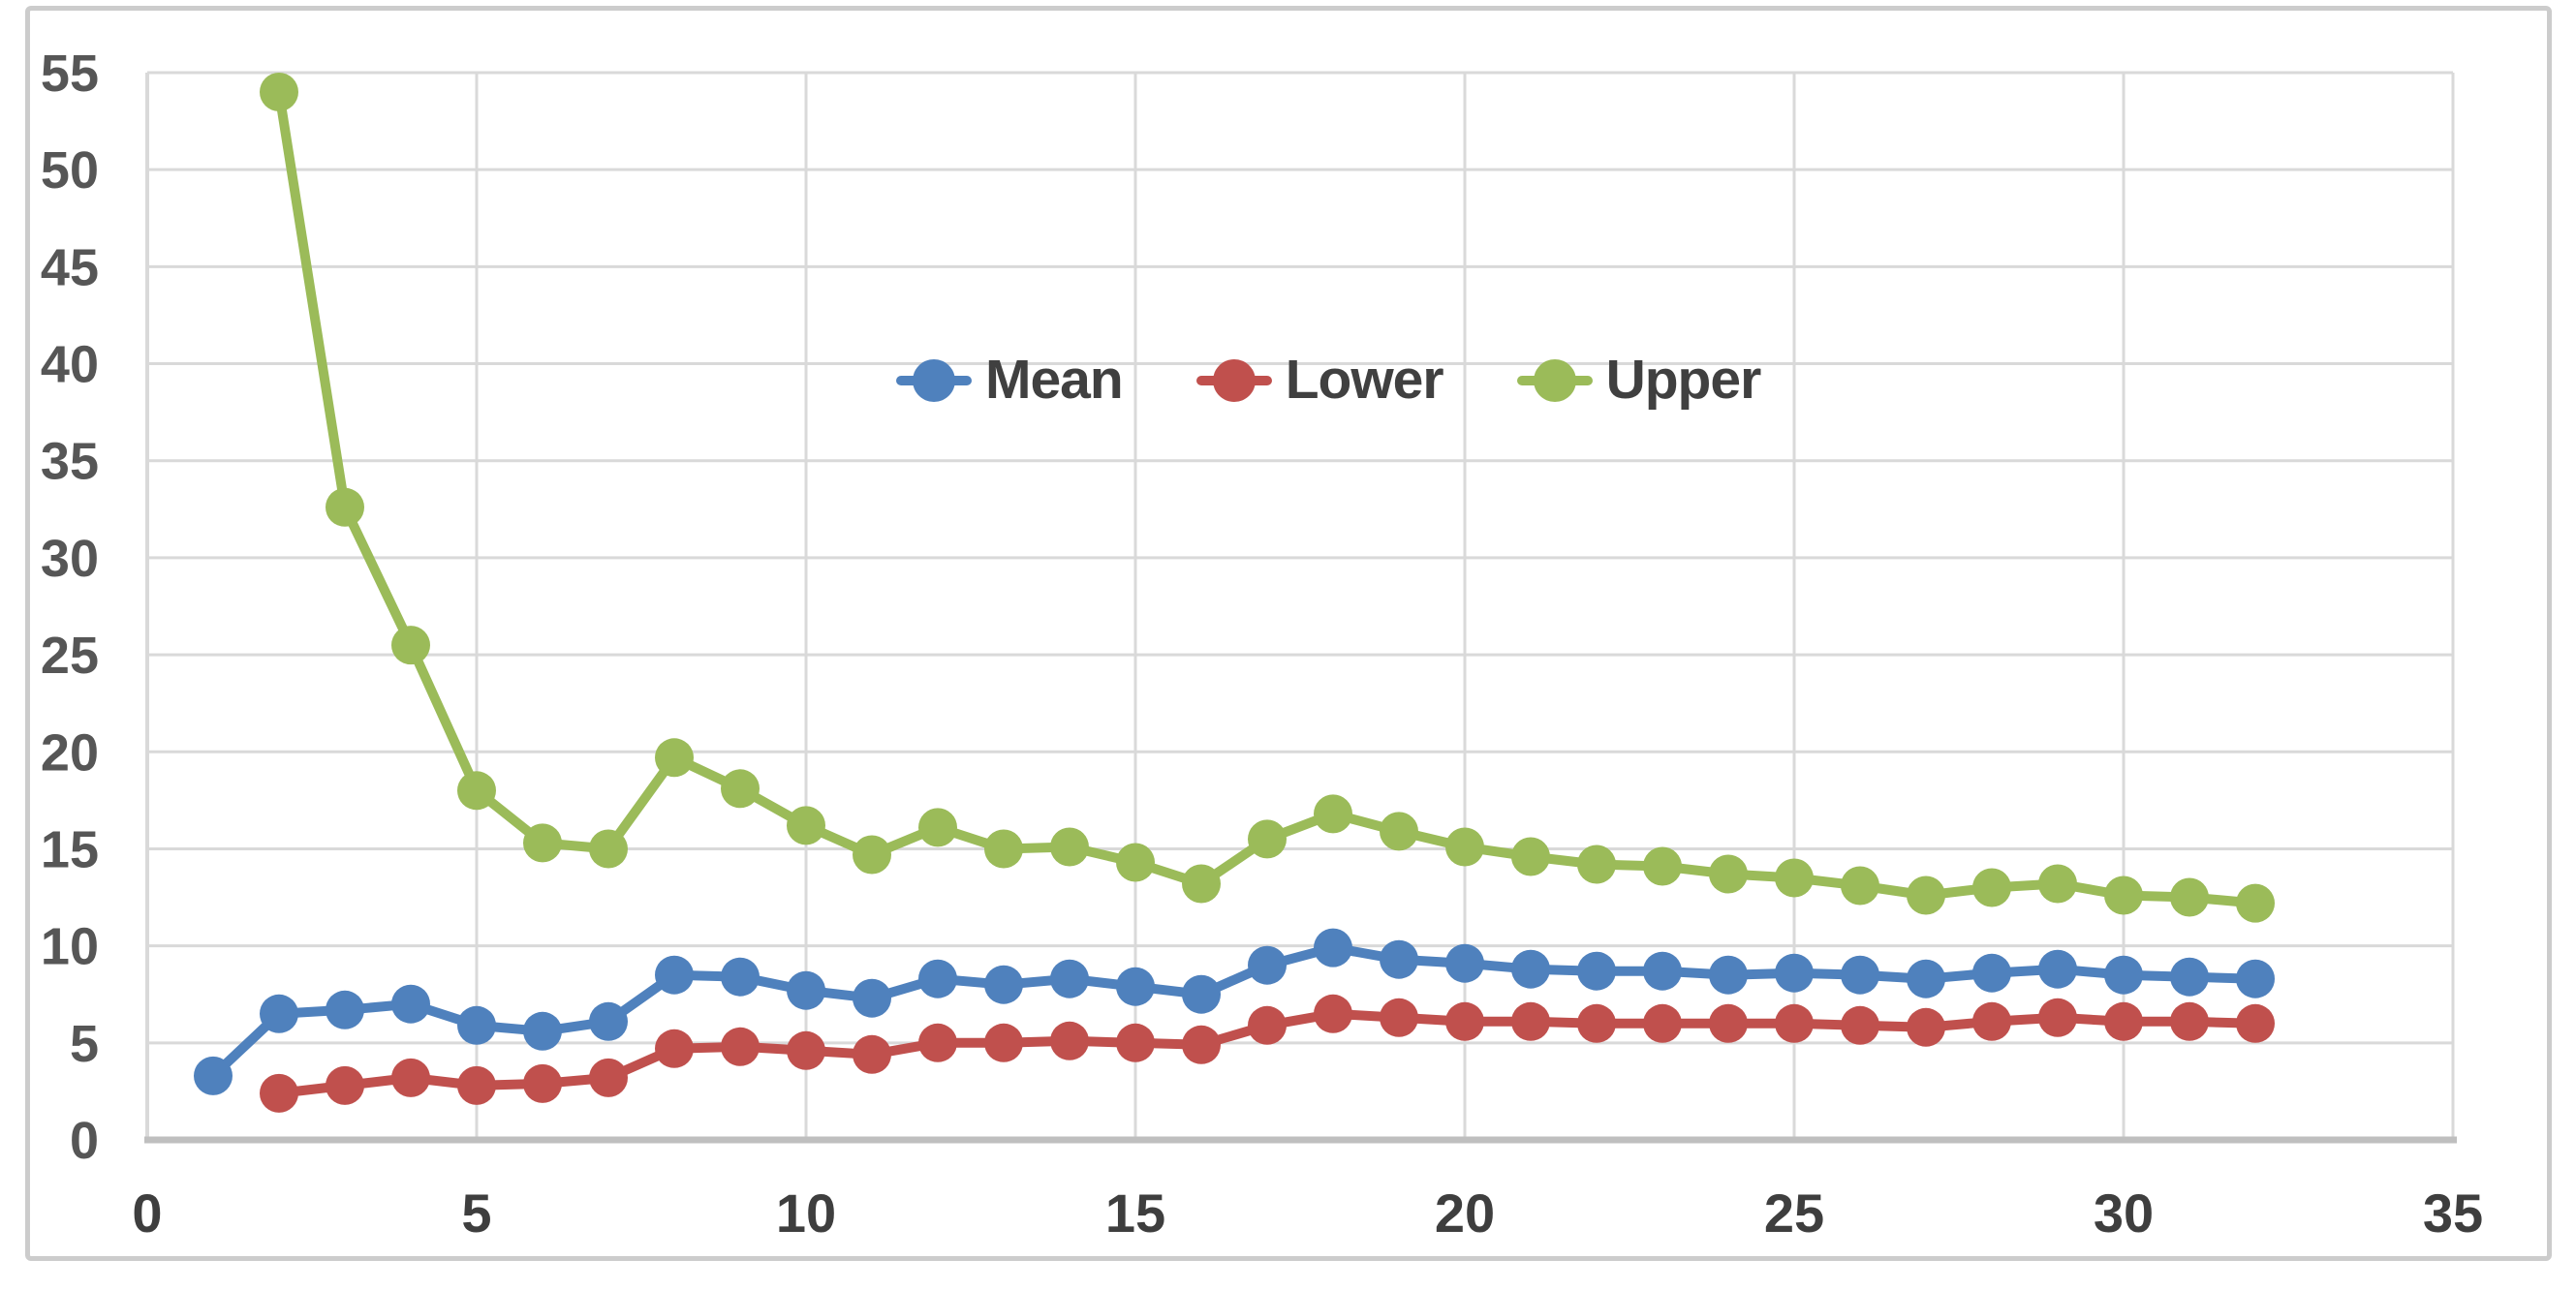 Image resolution: width=2576 pixels, height=1290 pixels. What do you see at coordinates (70, 365) in the screenshot?
I see `y-tick-label: 40` at bounding box center [70, 365].